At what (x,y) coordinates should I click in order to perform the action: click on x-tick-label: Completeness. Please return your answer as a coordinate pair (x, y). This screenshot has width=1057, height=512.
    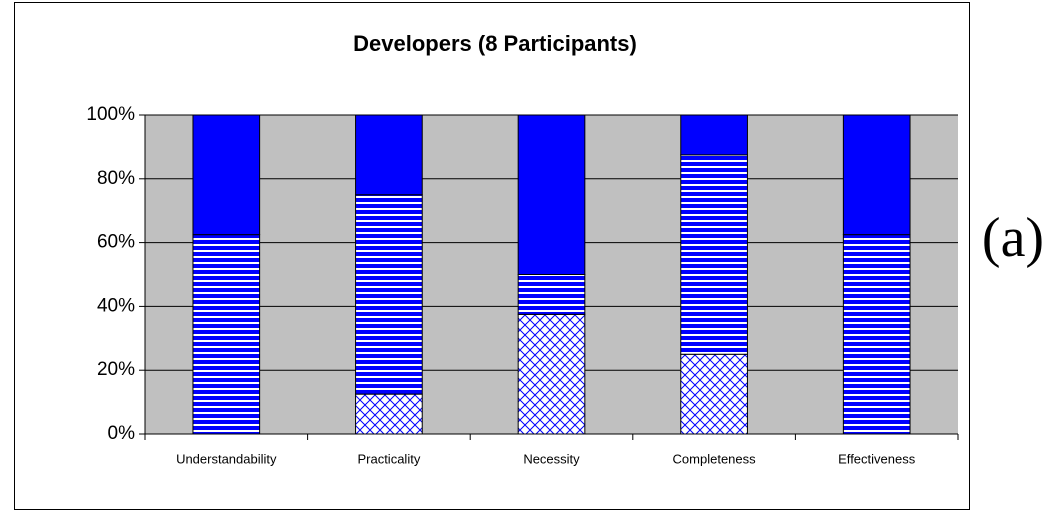
    Looking at the image, I should click on (715, 458).